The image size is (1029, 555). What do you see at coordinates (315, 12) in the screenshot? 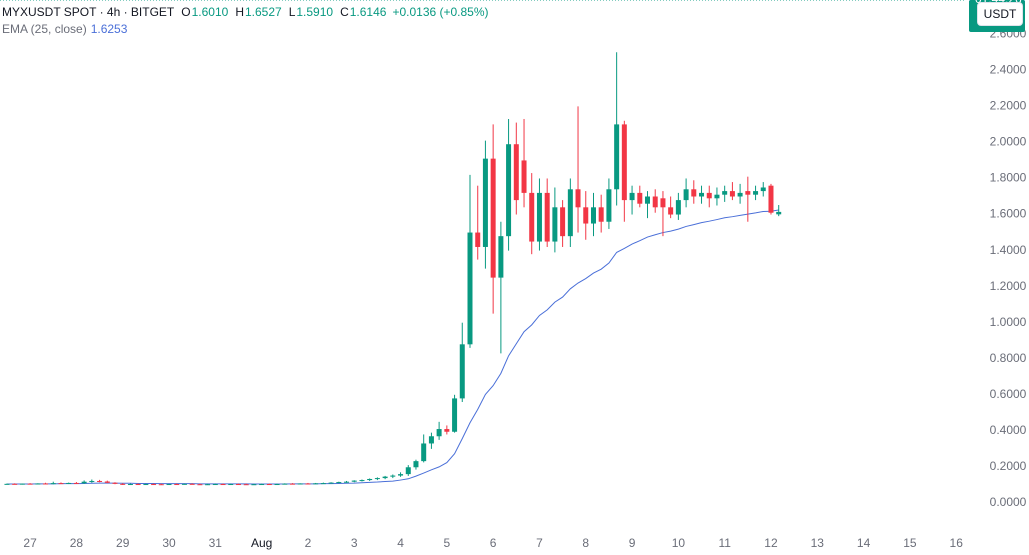
I see `ohlc-value: 1.5910` at bounding box center [315, 12].